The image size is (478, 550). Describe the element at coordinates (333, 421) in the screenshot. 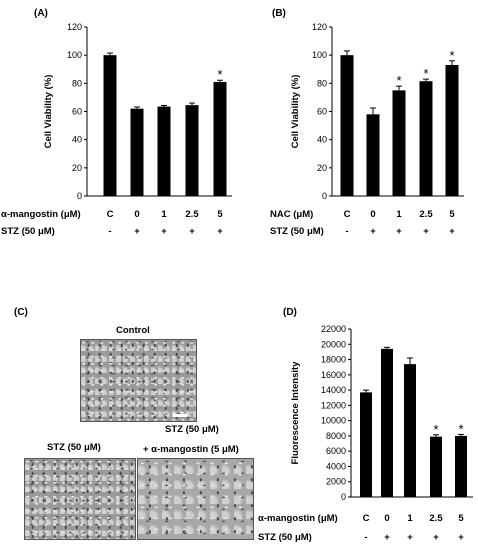

I see `y-tick-label: 10000` at that location.